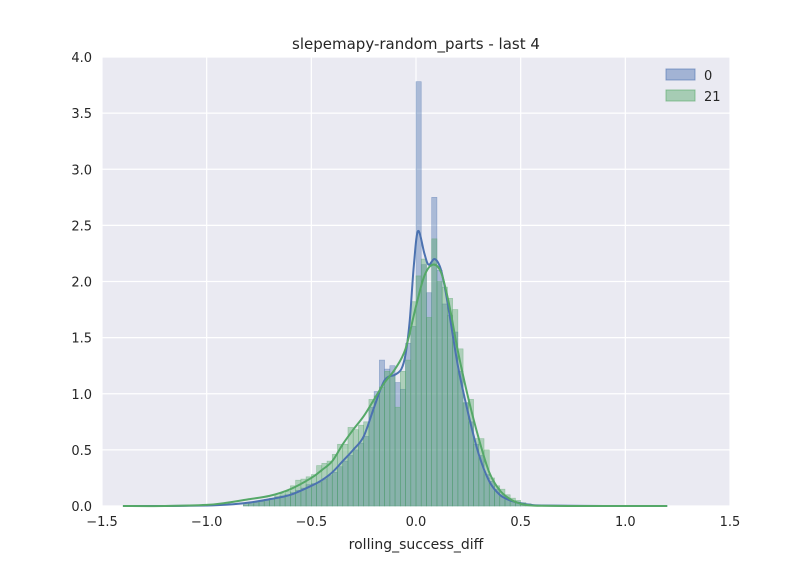 The height and width of the screenshot is (562, 812). What do you see at coordinates (81, 395) in the screenshot?
I see `y-tick-label: 1.0` at bounding box center [81, 395].